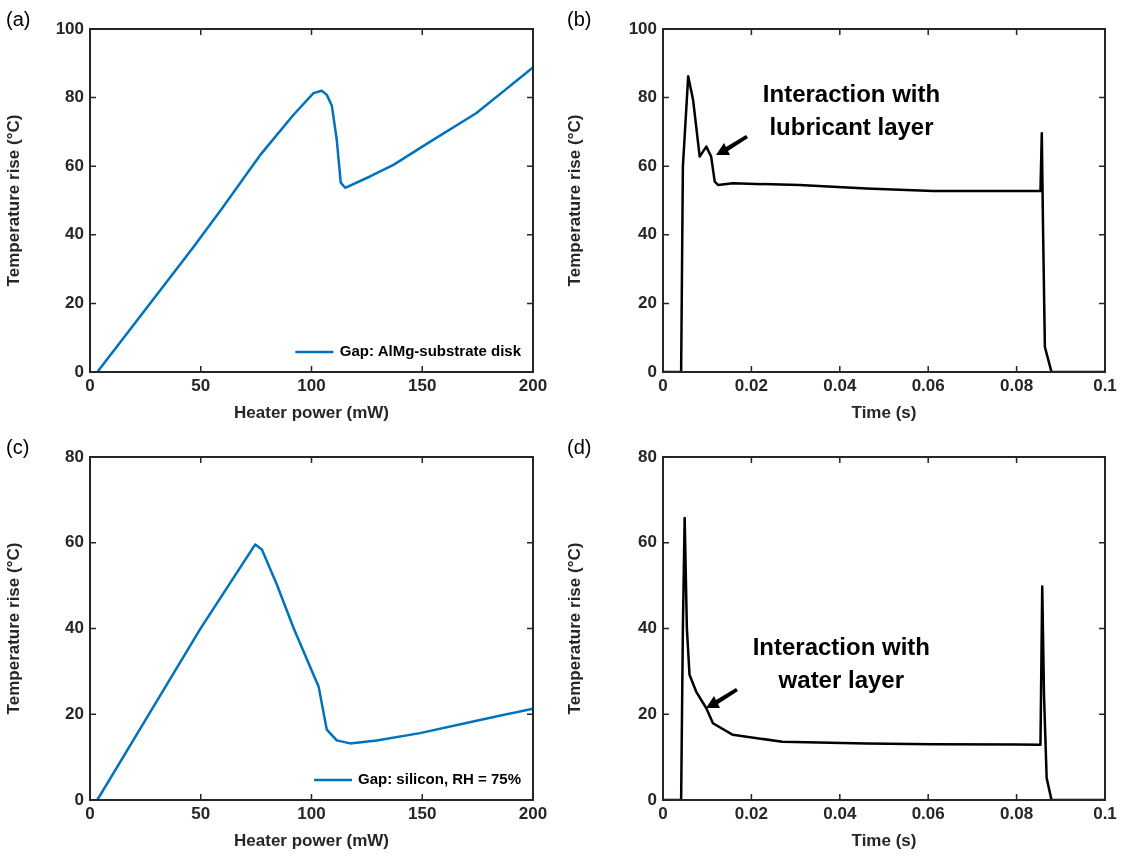  I want to click on annotation: Interaction with lubricant layer, so click(851, 109).